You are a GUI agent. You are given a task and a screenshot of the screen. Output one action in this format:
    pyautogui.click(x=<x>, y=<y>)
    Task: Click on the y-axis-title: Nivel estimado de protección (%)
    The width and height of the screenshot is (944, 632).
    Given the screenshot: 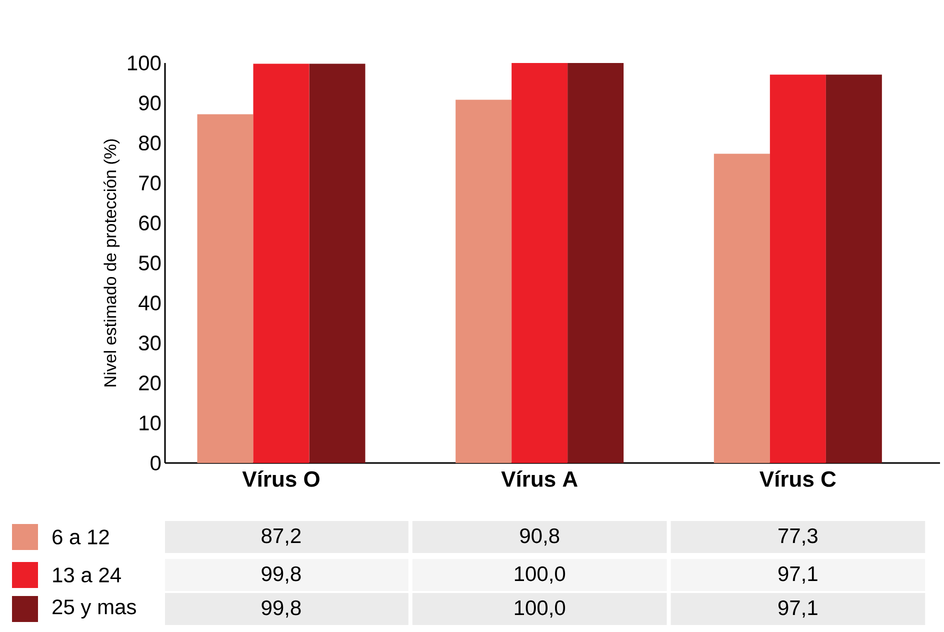 What is the action you would take?
    pyautogui.click(x=112, y=262)
    